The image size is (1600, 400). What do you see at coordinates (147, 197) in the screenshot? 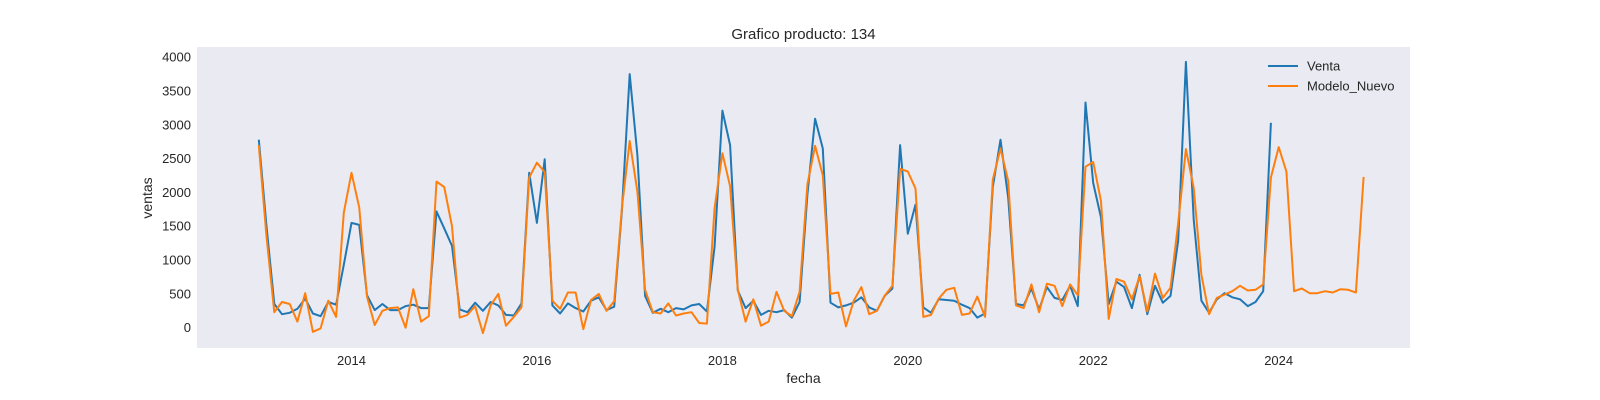
I see `y-axis-label: ventas` at bounding box center [147, 197].